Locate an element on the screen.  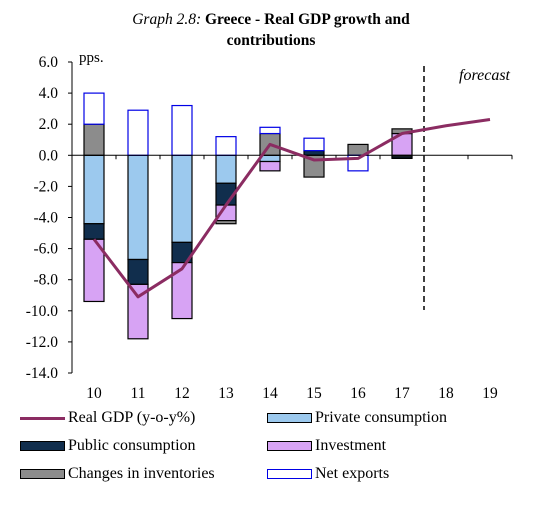
y-tick-label: -6.0 is located at coordinates (45, 249).